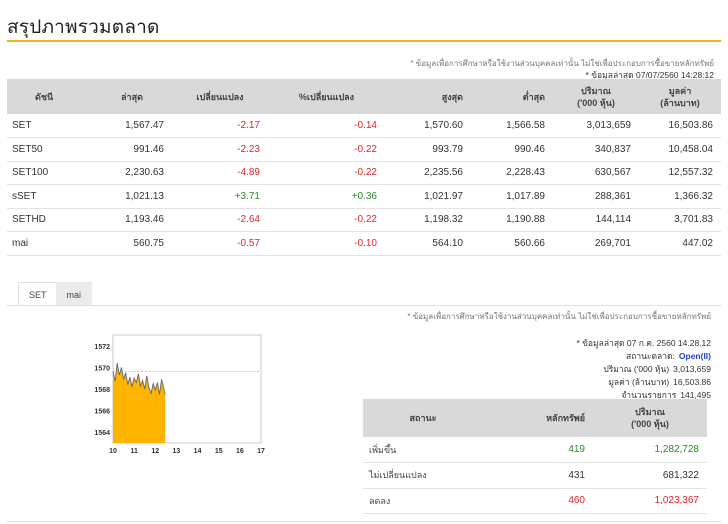 This screenshot has height=524, width=728. Describe the element at coordinates (326, 196) in the screenshot. I see `cell-pct-change: +0.36` at that location.